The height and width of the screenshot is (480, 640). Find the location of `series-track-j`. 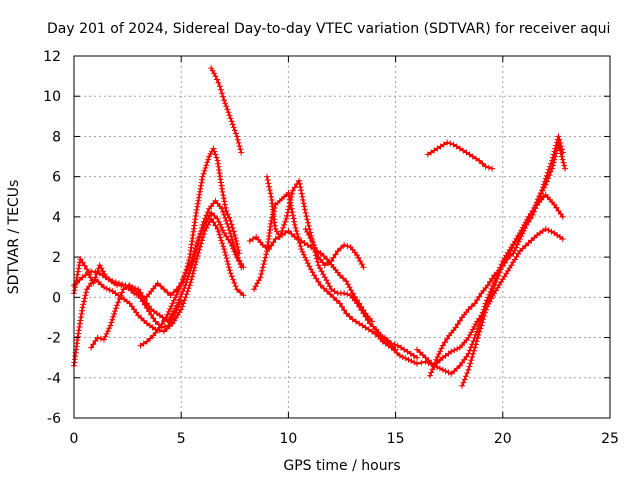

series-track-j is located at coordinates (334, 248).